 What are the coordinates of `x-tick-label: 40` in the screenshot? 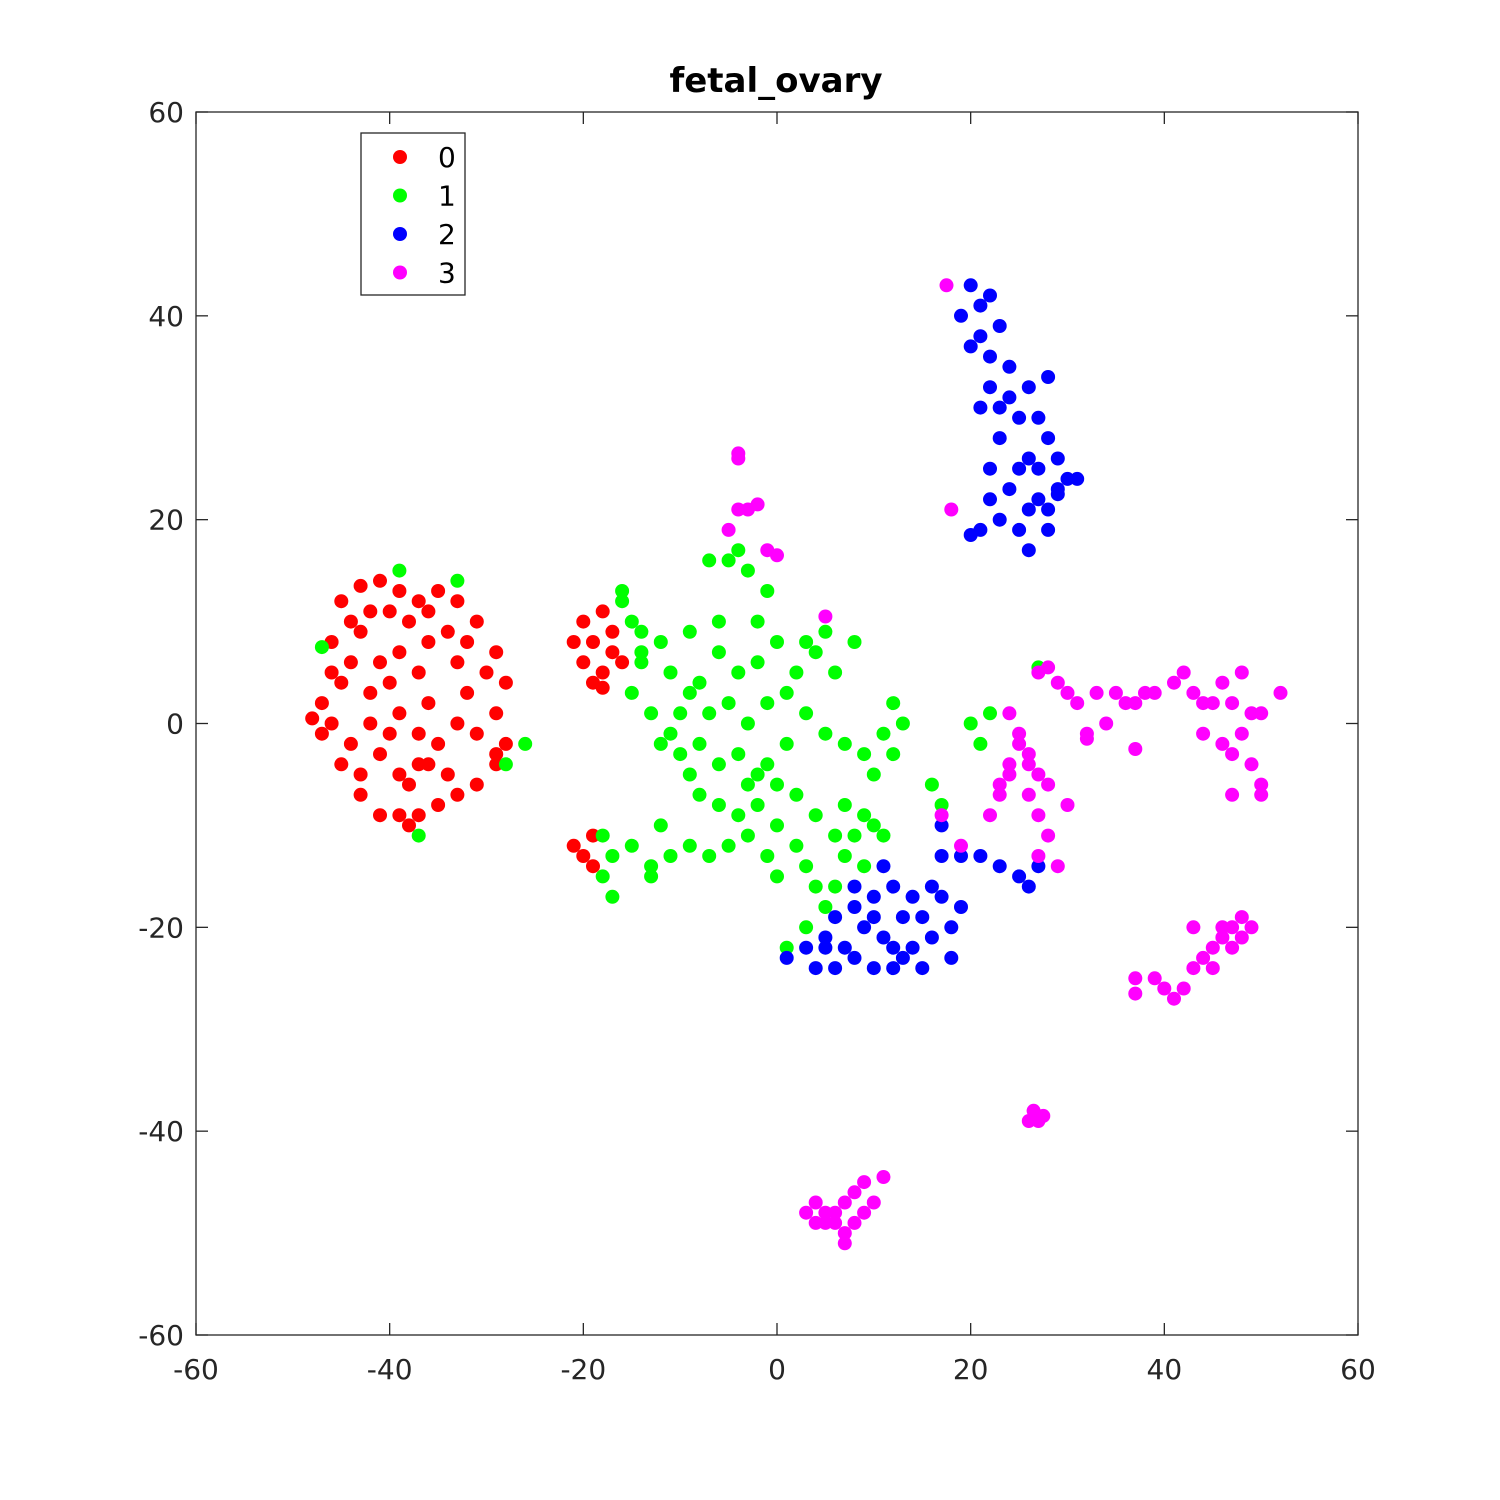 It's located at (1165, 1369).